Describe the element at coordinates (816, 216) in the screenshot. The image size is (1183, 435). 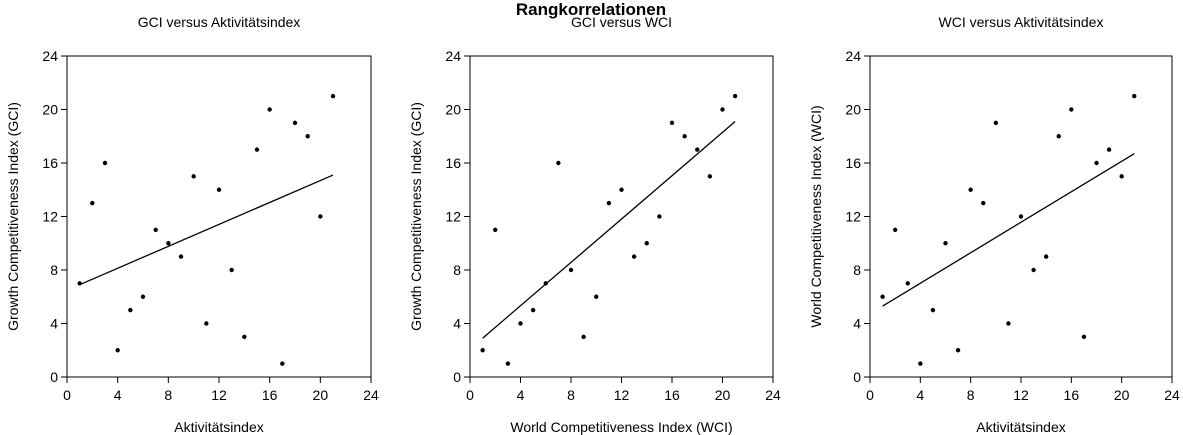
I see `y-axis-label: World Competitiveness Index (WCI)` at that location.